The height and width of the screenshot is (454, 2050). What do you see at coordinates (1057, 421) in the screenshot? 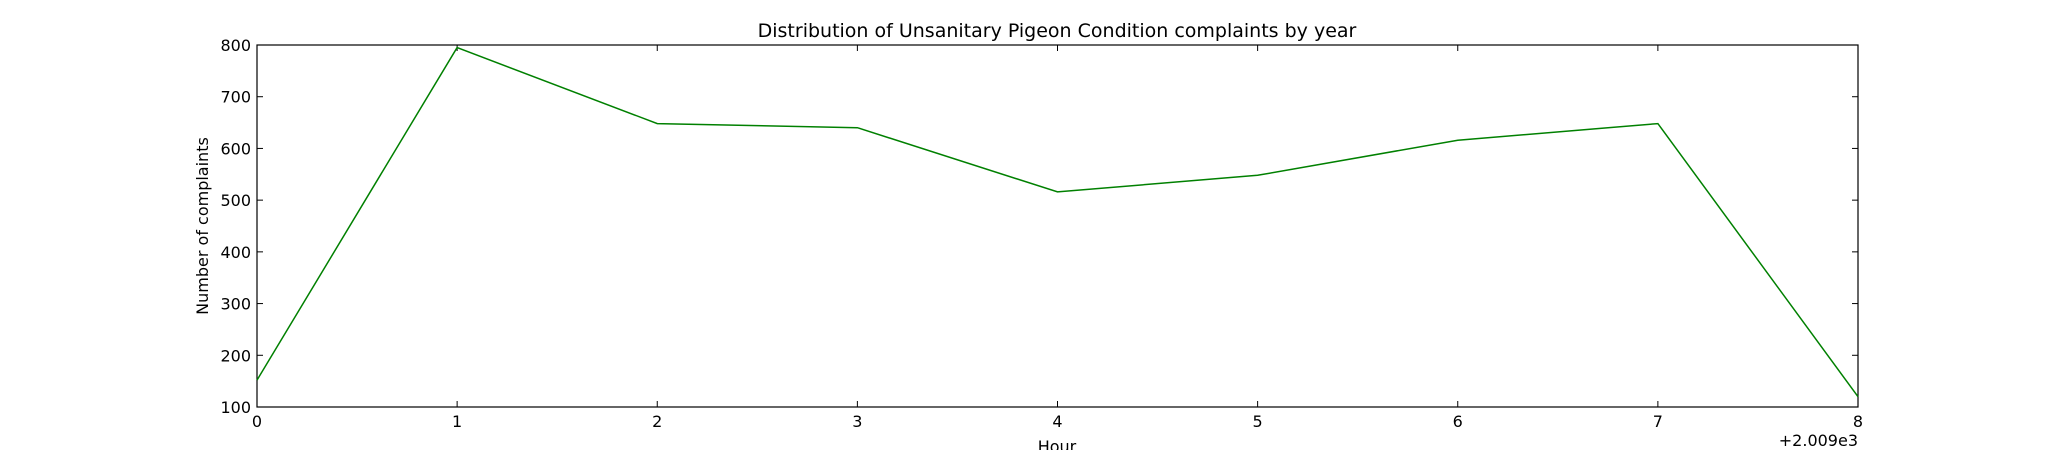
I see `x-tick-label: 4` at bounding box center [1057, 421].